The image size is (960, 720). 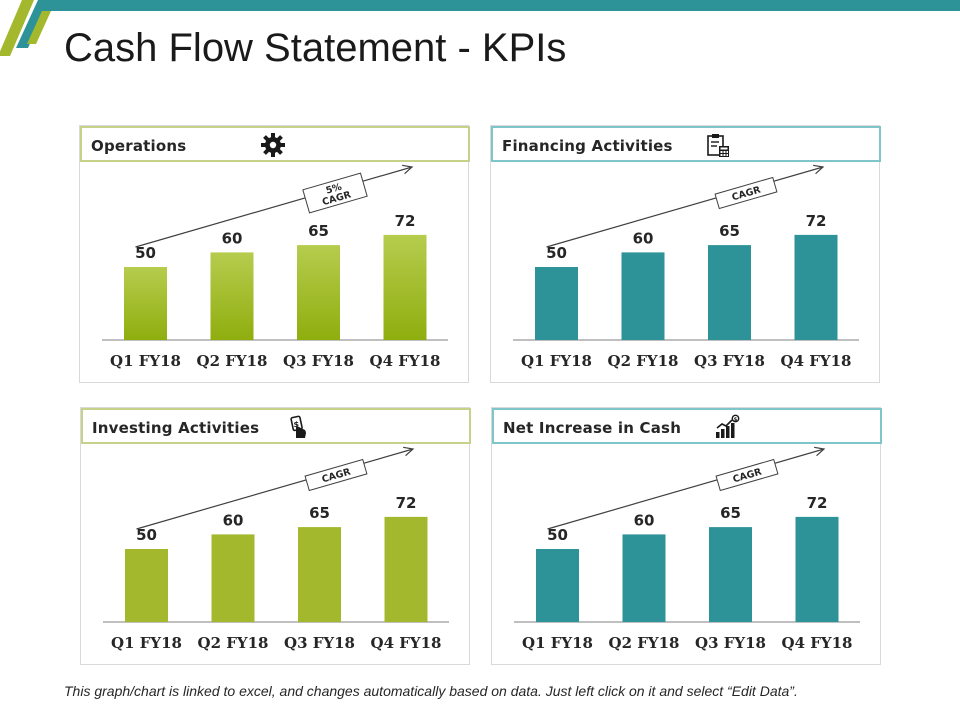 I want to click on financing-activities-title: Financing Activities, so click(x=587, y=146).